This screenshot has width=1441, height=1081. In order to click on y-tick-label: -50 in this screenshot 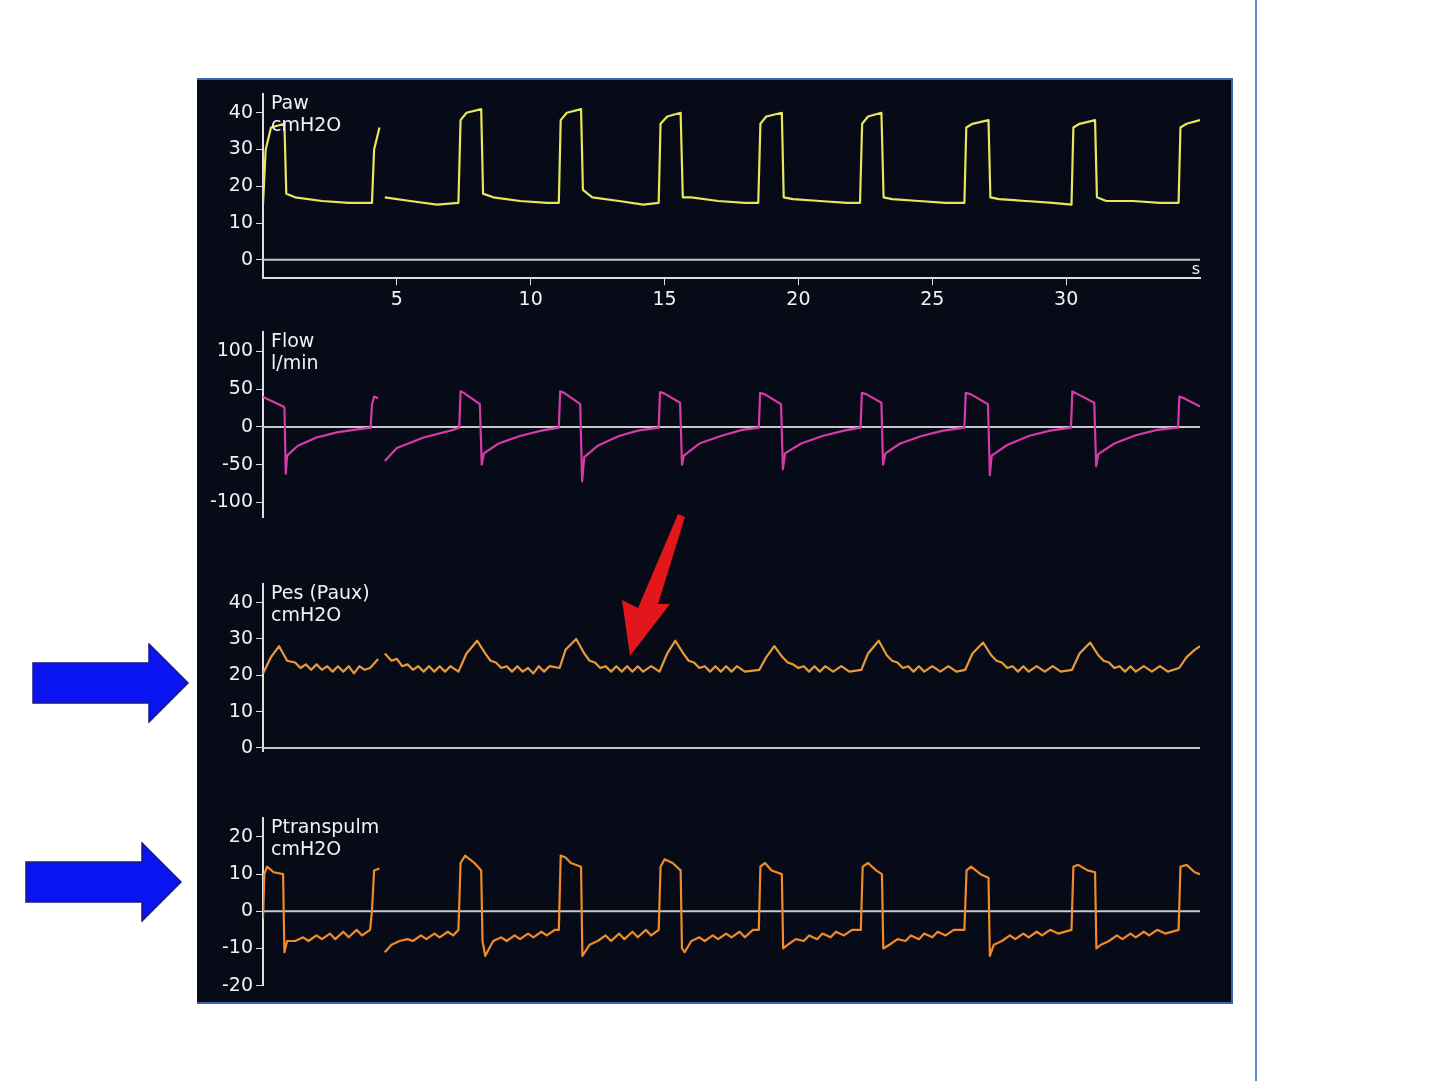, I will do `click(237, 462)`.